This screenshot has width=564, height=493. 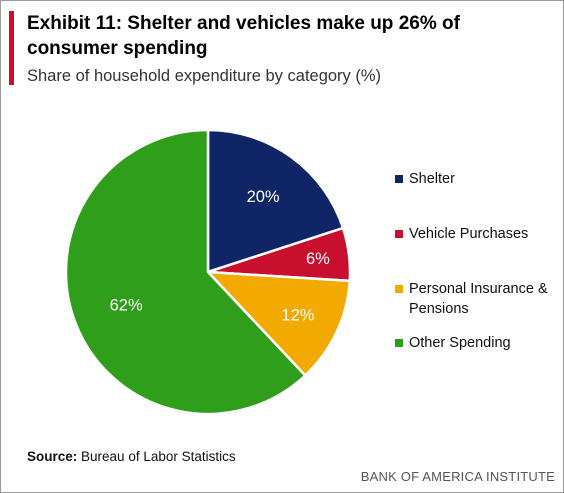 What do you see at coordinates (457, 476) in the screenshot?
I see `brand-mark: BANK OF AMERICA INSTITUTE` at bounding box center [457, 476].